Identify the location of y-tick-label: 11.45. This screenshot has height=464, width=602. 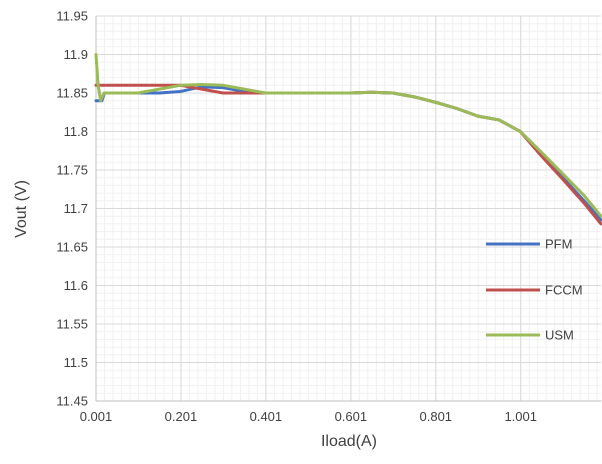
(72, 401).